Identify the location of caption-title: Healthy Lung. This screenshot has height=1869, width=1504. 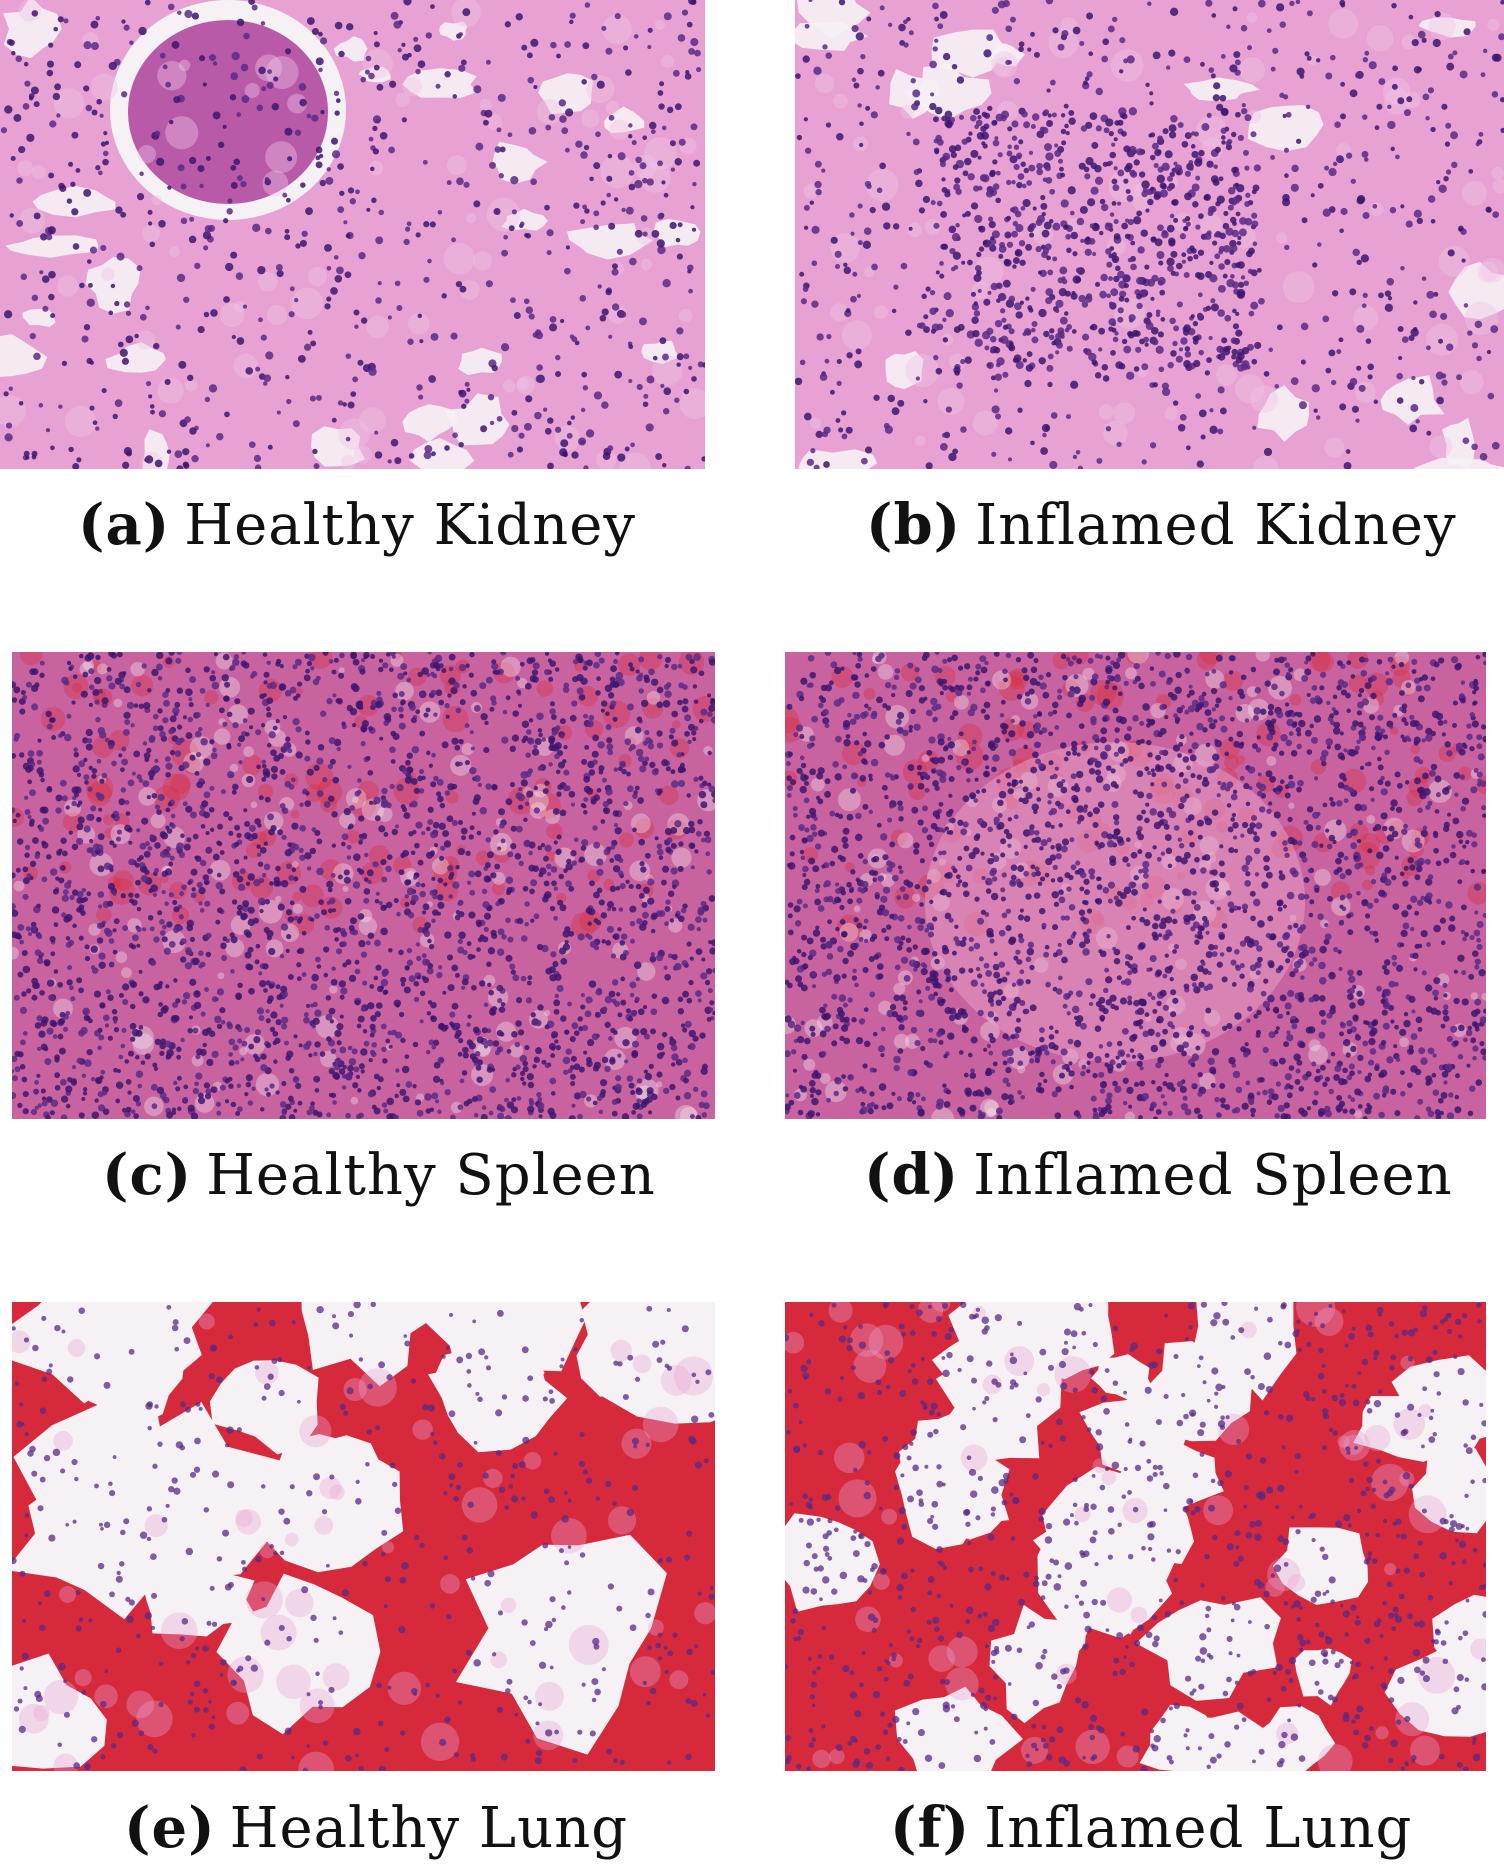
(429, 1828).